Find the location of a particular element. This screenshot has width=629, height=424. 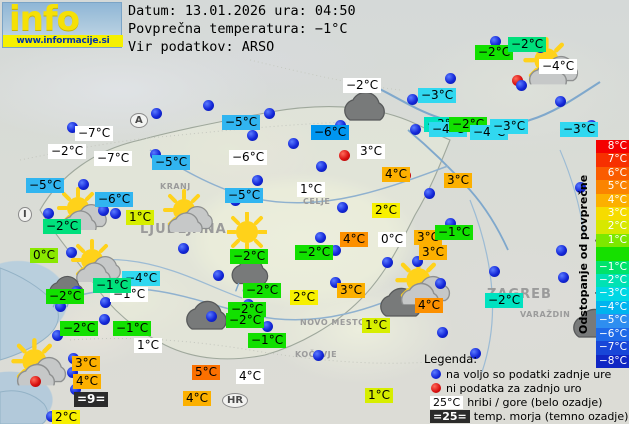

color-scale-cell: −2°C is located at coordinates (612, 281).